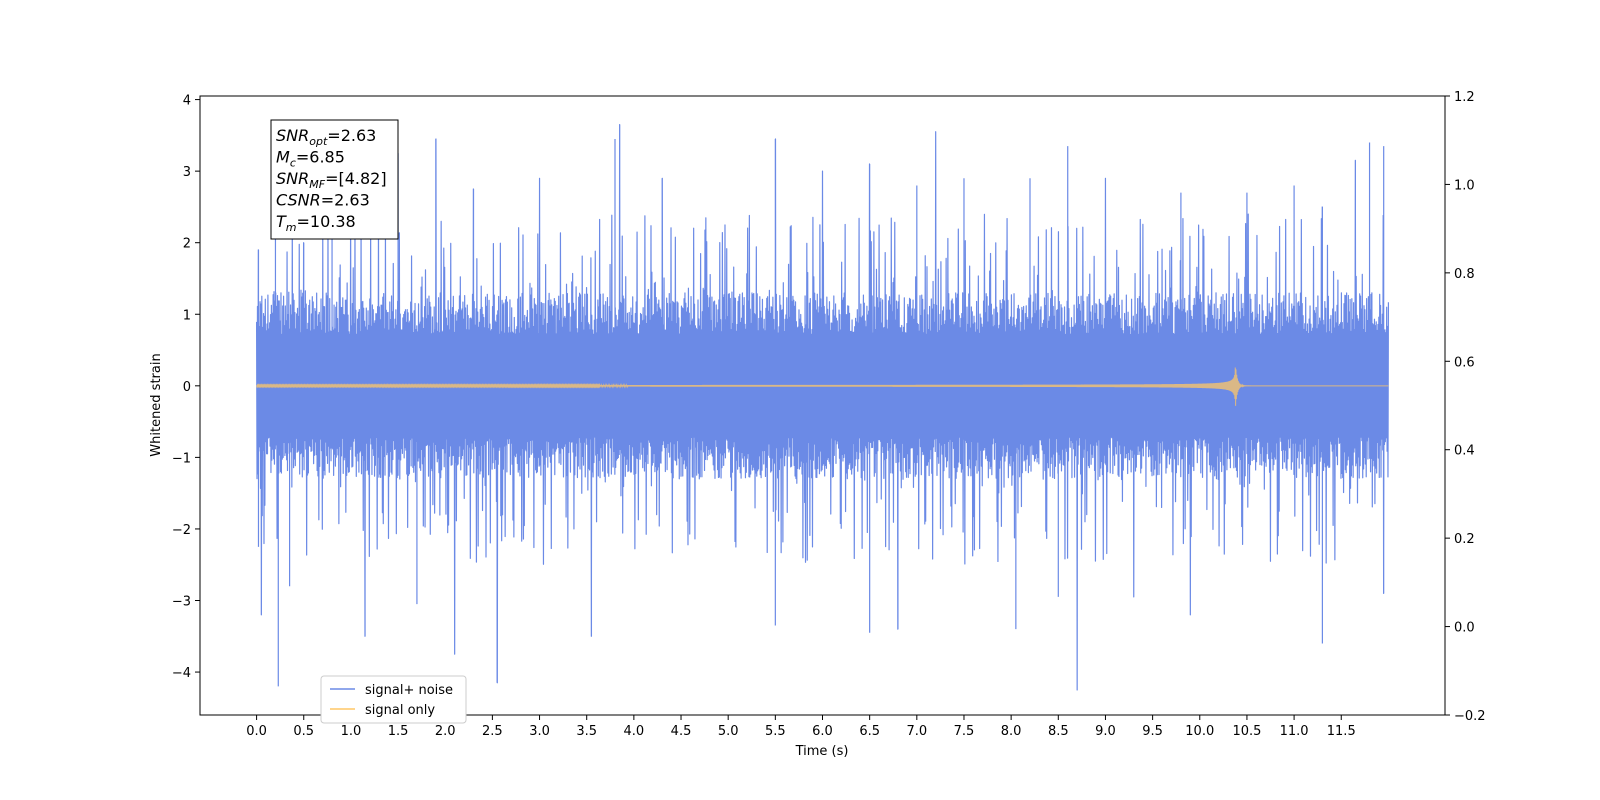 This screenshot has width=1600, height=800. I want to click on y-tick-label: 0, so click(187, 387).